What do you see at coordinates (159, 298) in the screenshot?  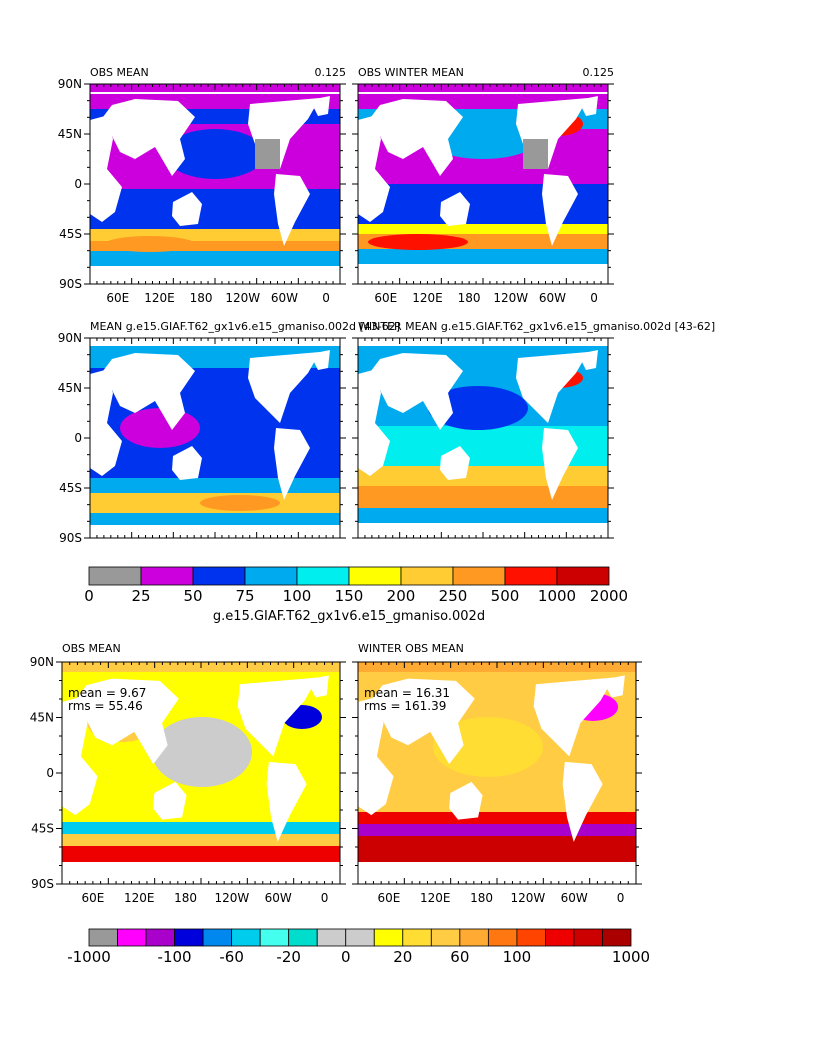 I see `panel-1-xtick-label: 120E` at bounding box center [159, 298].